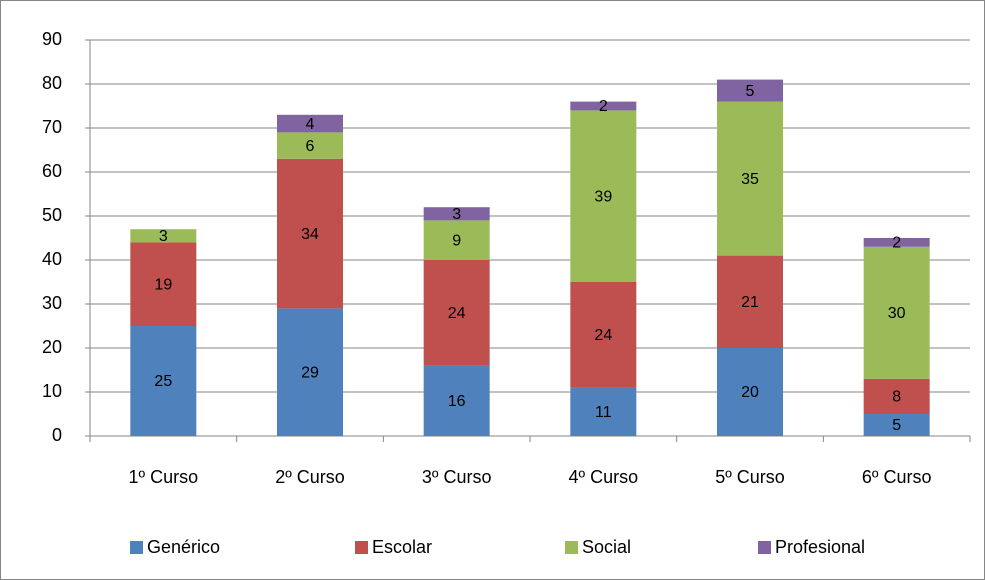  What do you see at coordinates (457, 477) in the screenshot?
I see `x-tick-label: 3º Curso` at bounding box center [457, 477].